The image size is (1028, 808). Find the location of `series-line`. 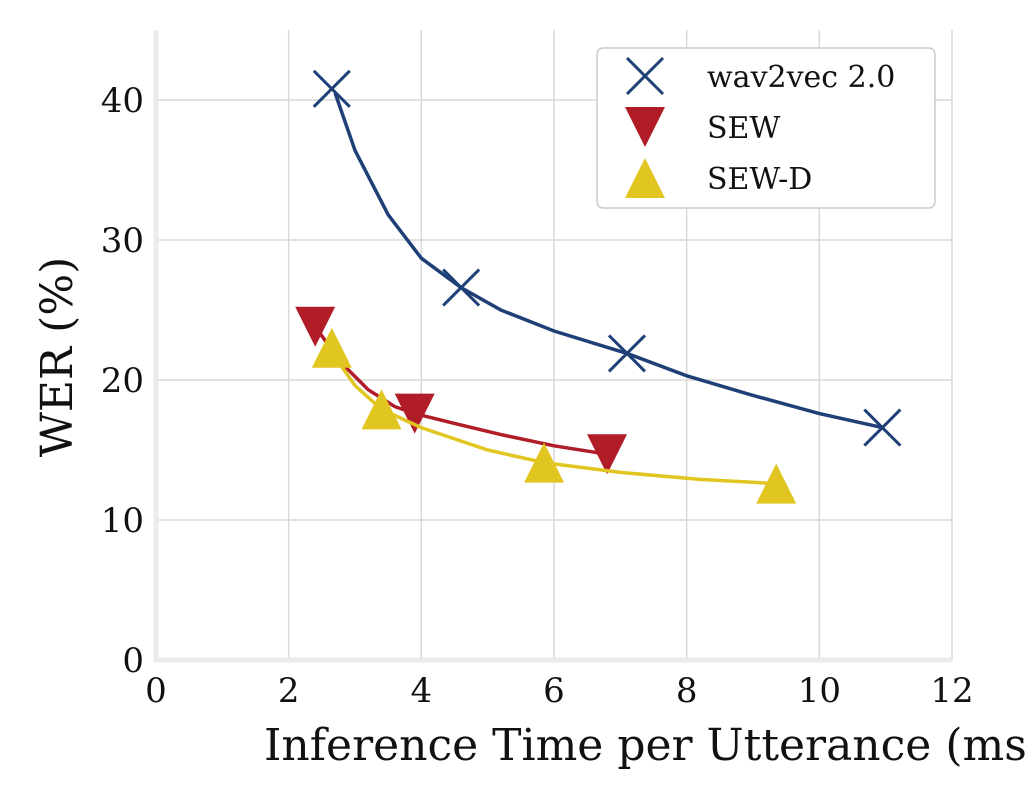

series-line is located at coordinates (552, 416).